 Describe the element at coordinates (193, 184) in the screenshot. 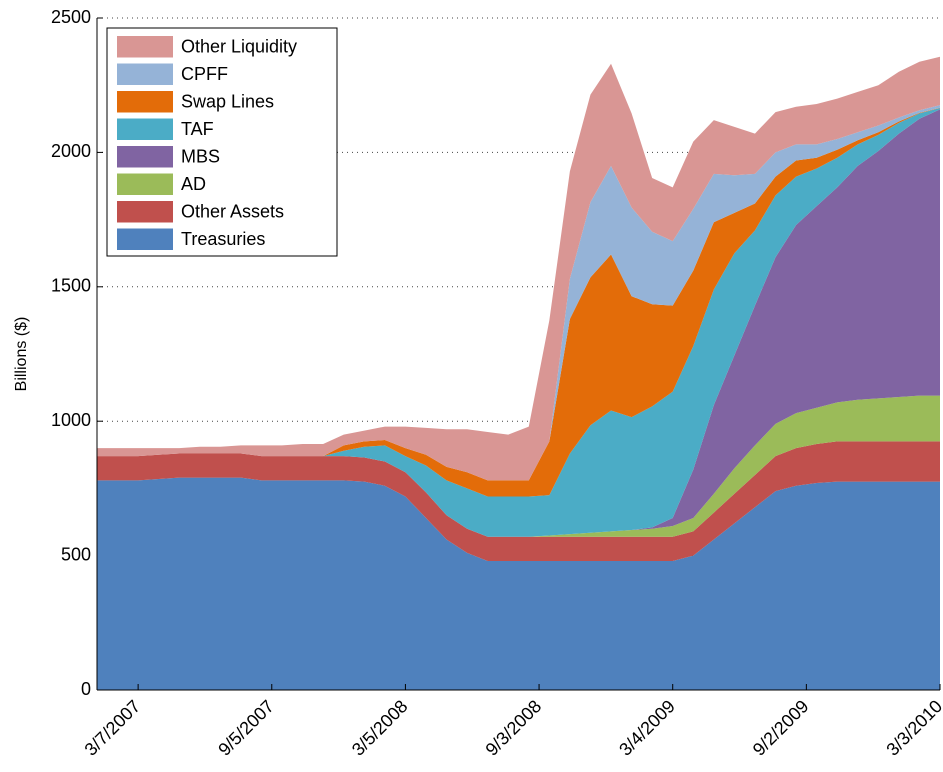

I see `legend-label: AD` at that location.